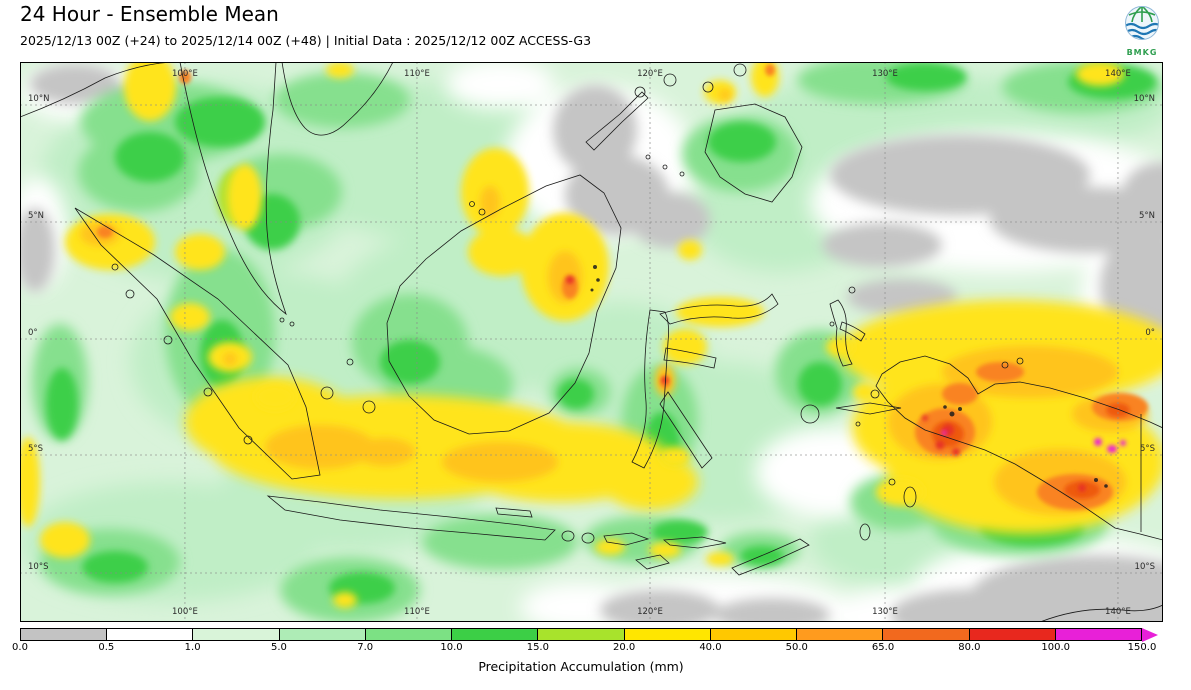 The width and height of the screenshot is (1191, 690). What do you see at coordinates (106, 647) in the screenshot?
I see `legend-tick-label: 0.5` at bounding box center [106, 647].